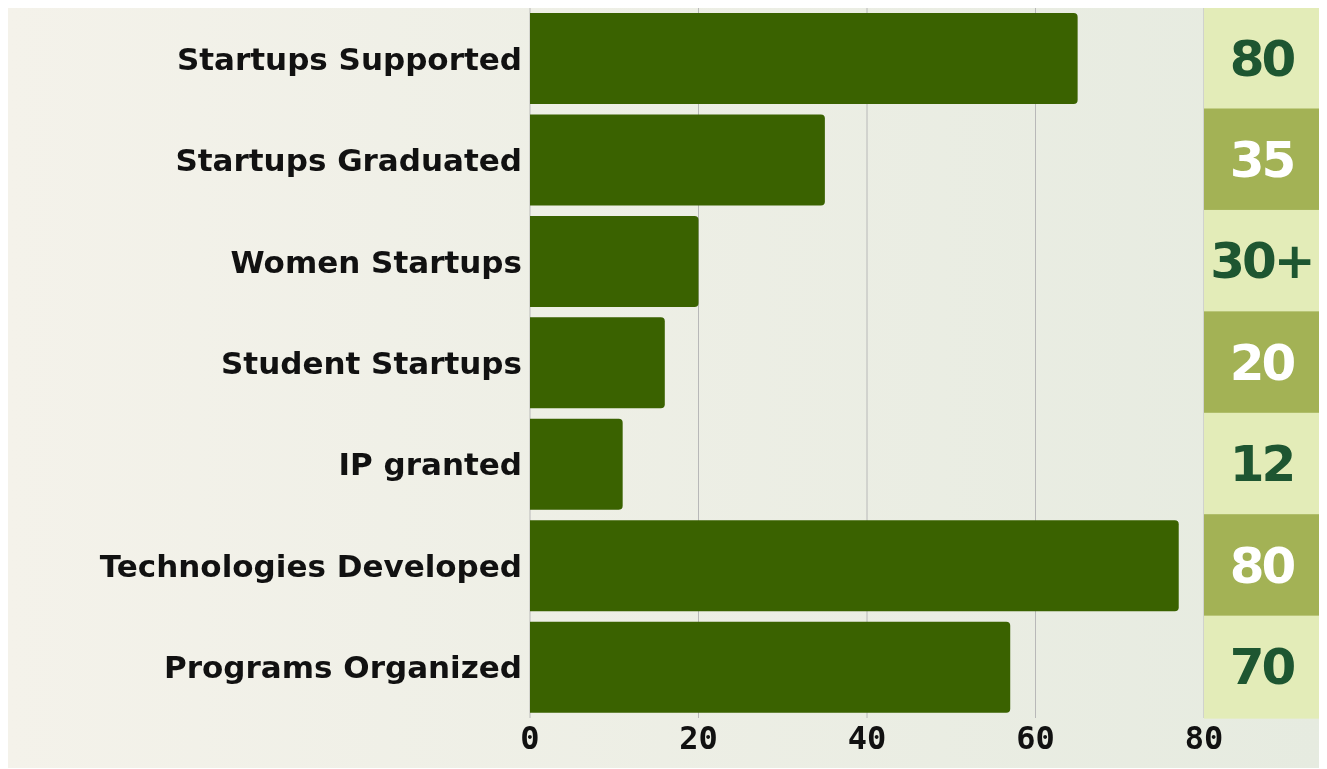  Describe the element at coordinates (867, 737) in the screenshot. I see `x-tick-label: 40` at that location.